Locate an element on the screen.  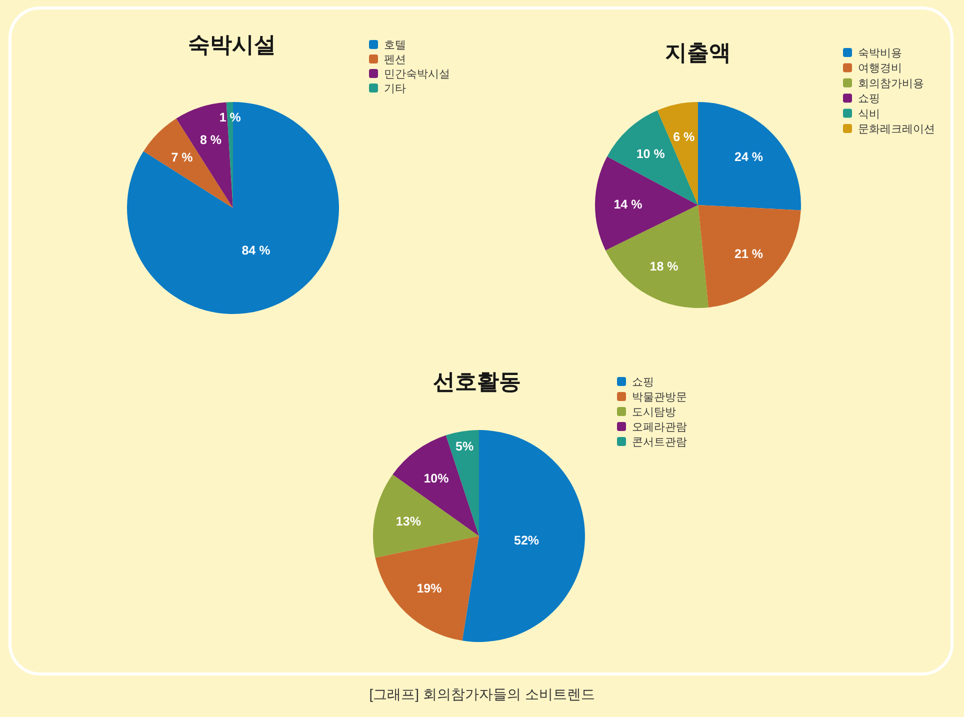
legend-label: 박물관방문 is located at coordinates (659, 398).